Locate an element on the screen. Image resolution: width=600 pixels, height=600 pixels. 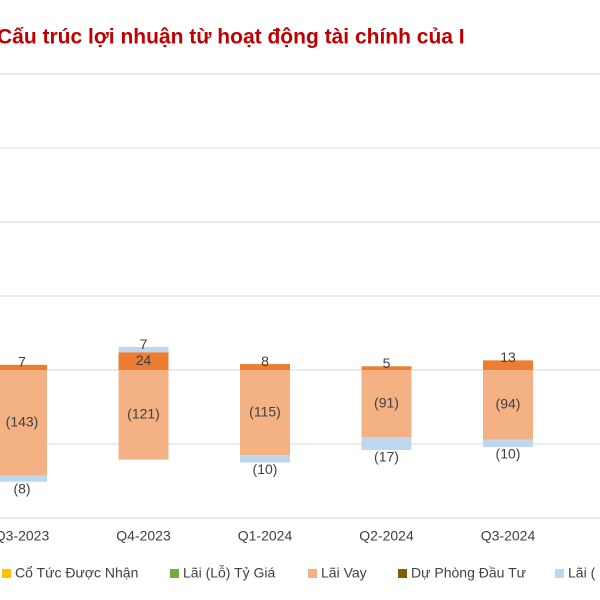
data-label: (143) is located at coordinates (22, 422).